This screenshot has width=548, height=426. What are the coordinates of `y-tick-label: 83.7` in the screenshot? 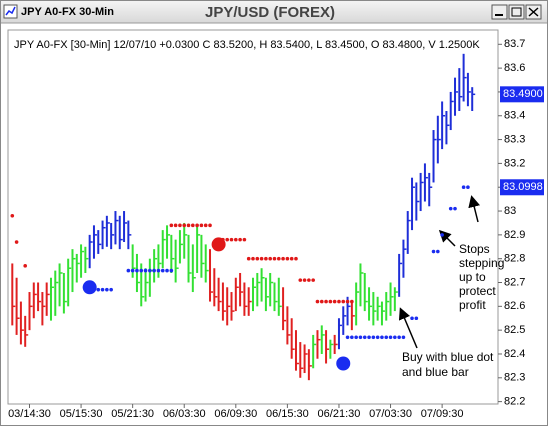 It's located at (514, 44).